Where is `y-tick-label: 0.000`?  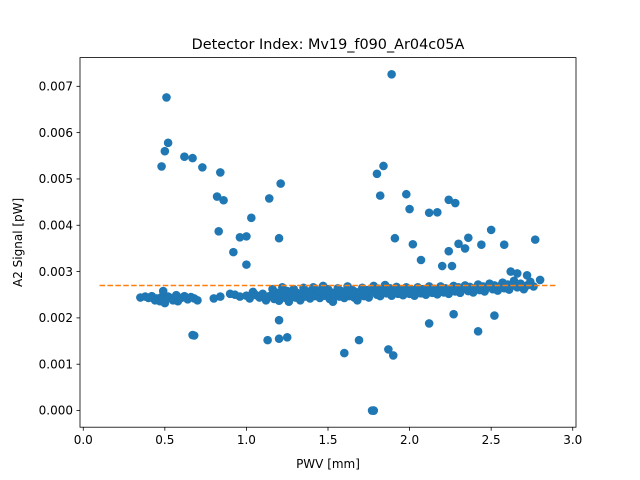
y-tick-label: 0.000 is located at coordinates (56, 411).